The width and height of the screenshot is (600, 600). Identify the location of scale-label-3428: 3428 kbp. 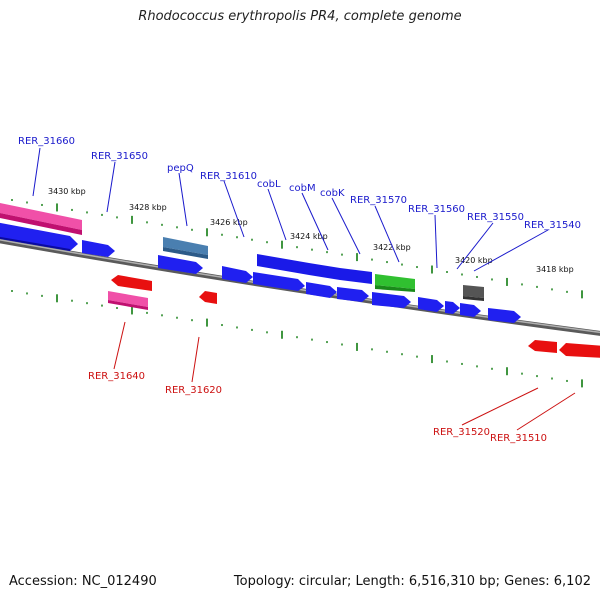
(148, 207).